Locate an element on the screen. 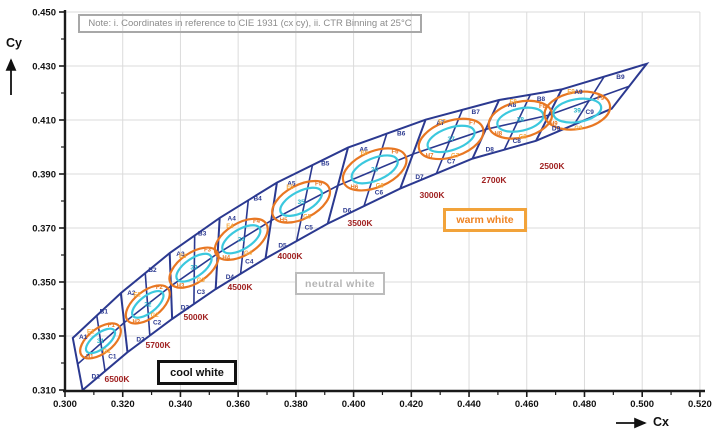 This screenshot has width=722, height=436. y-tick-label: 0.370 is located at coordinates (44, 229).